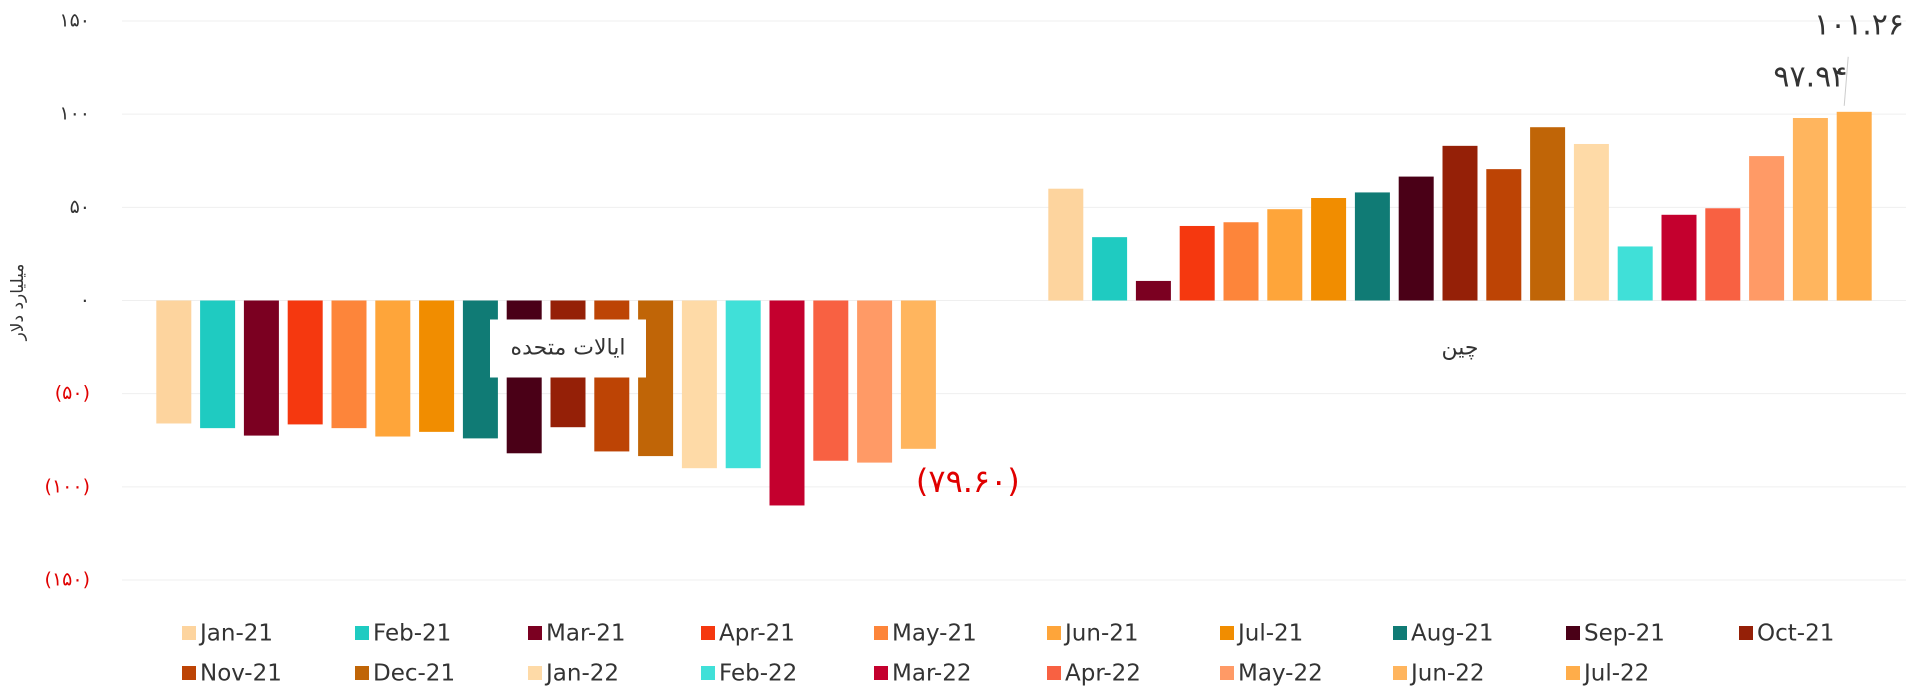 This screenshot has height=686, width=1906. I want to click on legend-label: Jul-21, so click(1269, 634).